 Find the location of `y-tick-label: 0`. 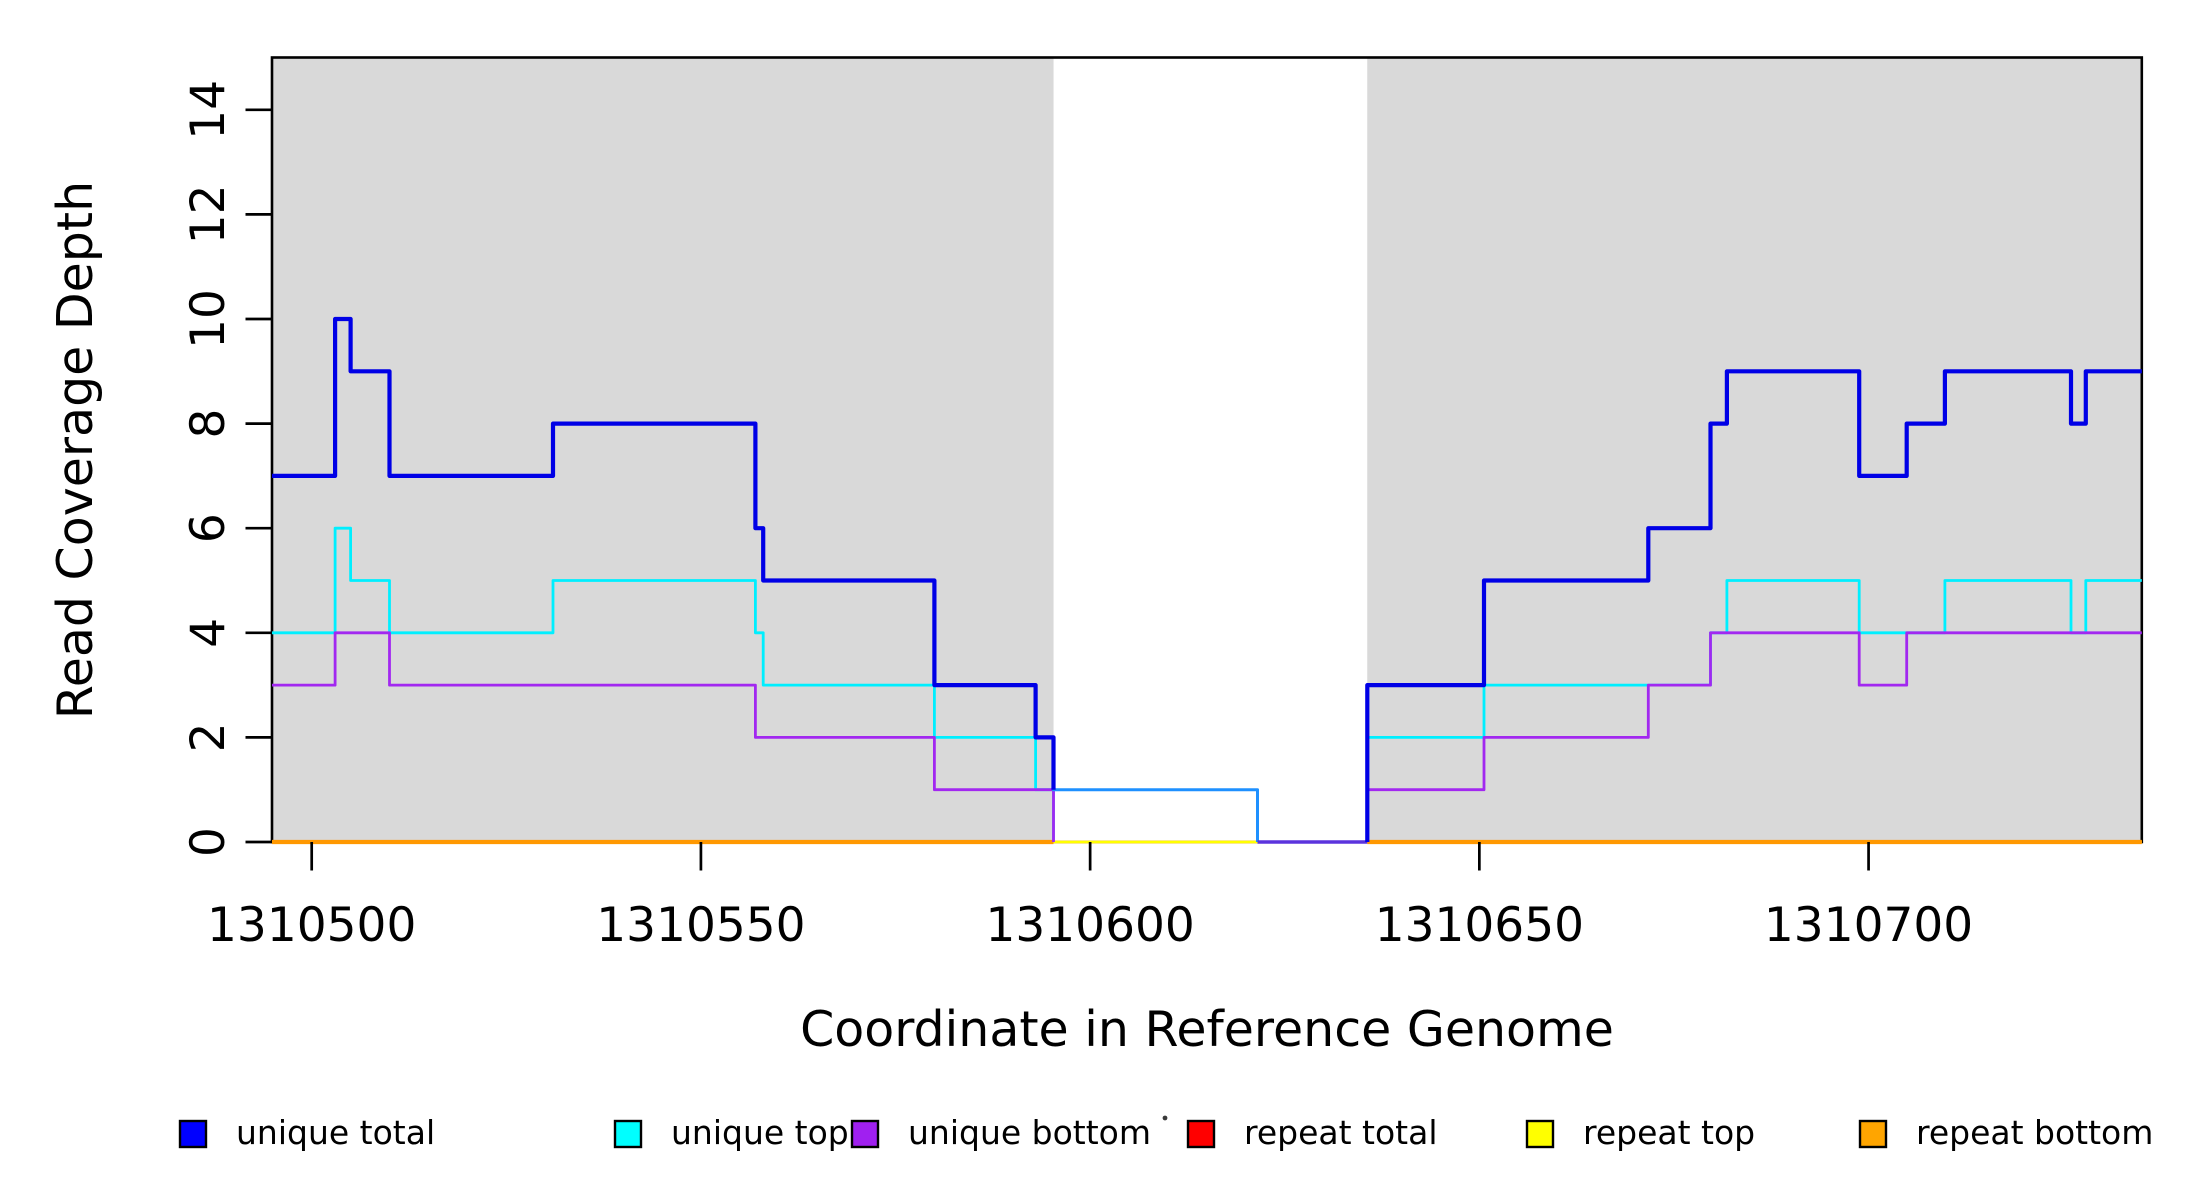

y-tick-label: 0 is located at coordinates (208, 842).